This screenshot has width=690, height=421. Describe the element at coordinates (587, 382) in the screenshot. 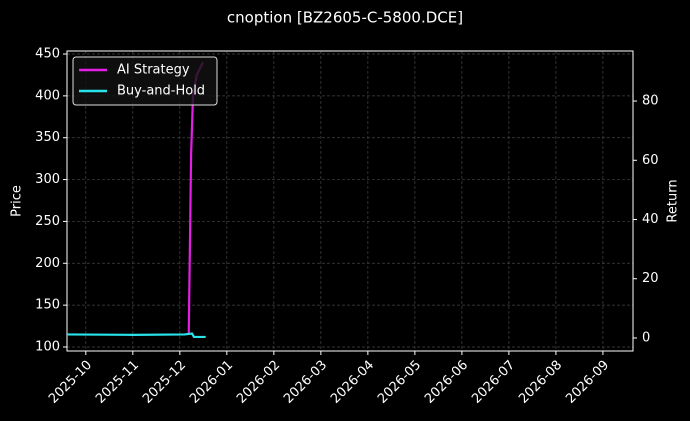

I see `x-tick-label: 2026-09` at that location.